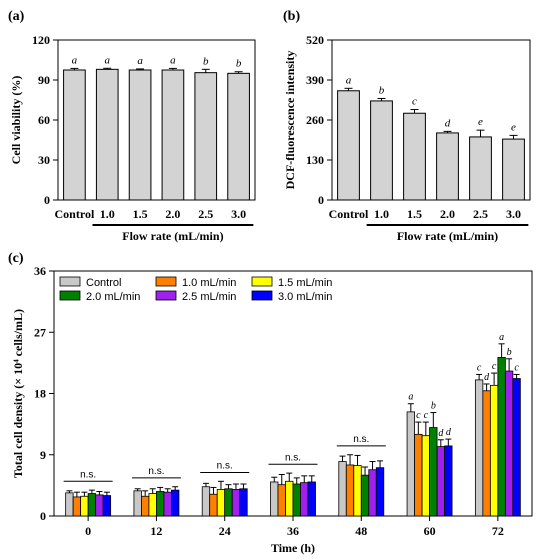  I want to click on legend-label: 1.5 mL/min, so click(305, 283).